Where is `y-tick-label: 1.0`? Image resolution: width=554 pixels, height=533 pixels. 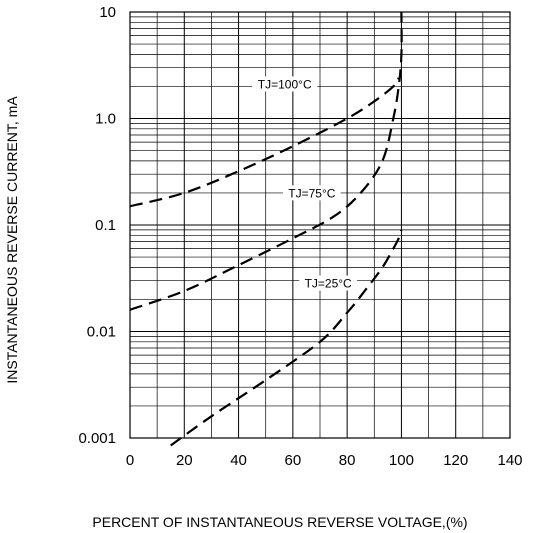
y-tick-label: 1.0 is located at coordinates (105, 119).